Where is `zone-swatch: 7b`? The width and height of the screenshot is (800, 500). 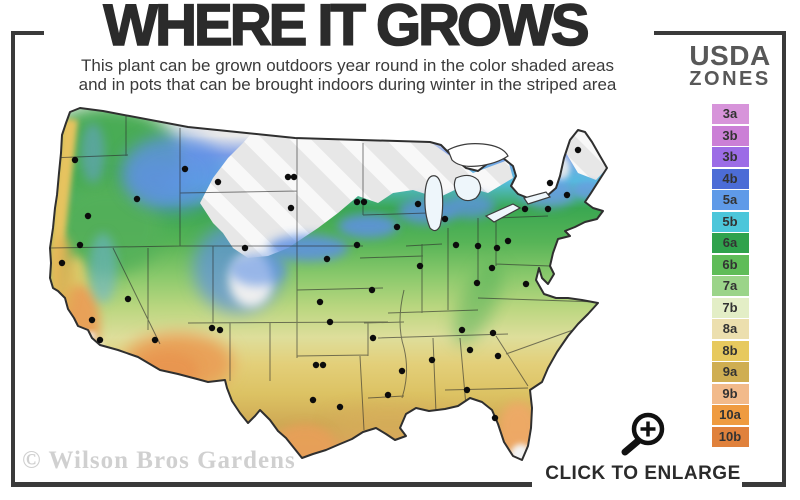 zone-swatch: 7b is located at coordinates (730, 307).